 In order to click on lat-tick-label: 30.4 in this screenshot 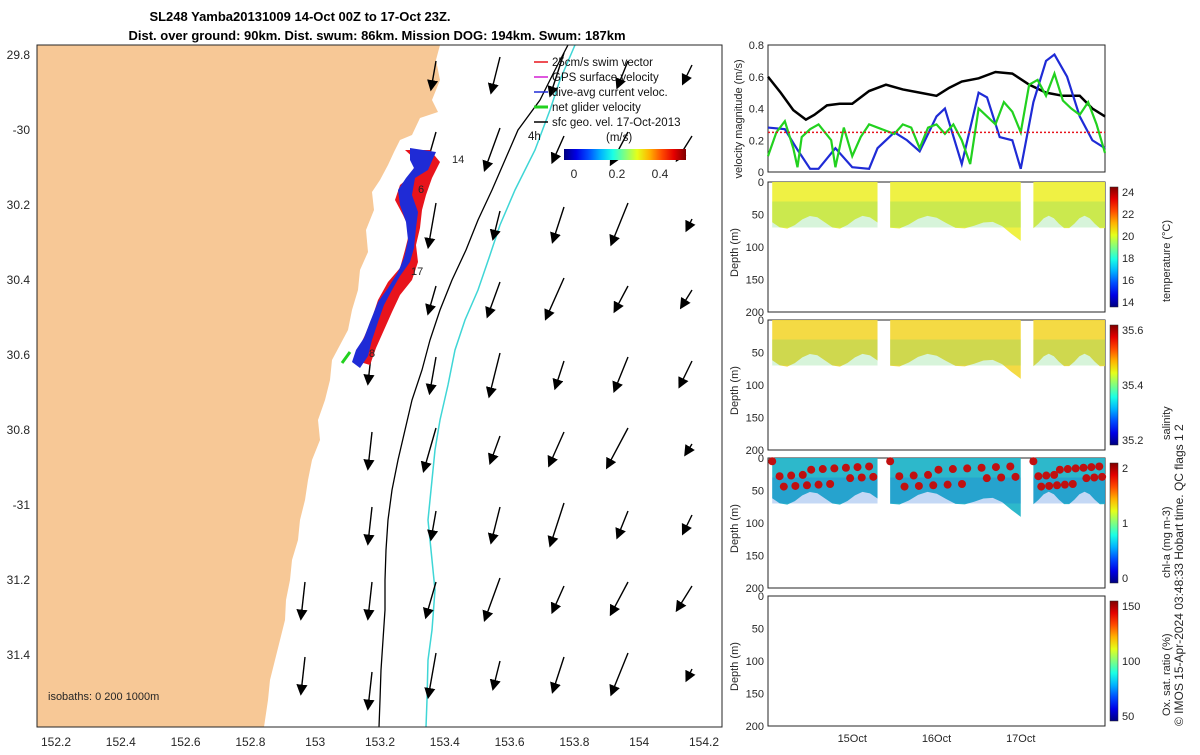, I will do `click(19, 280)`.